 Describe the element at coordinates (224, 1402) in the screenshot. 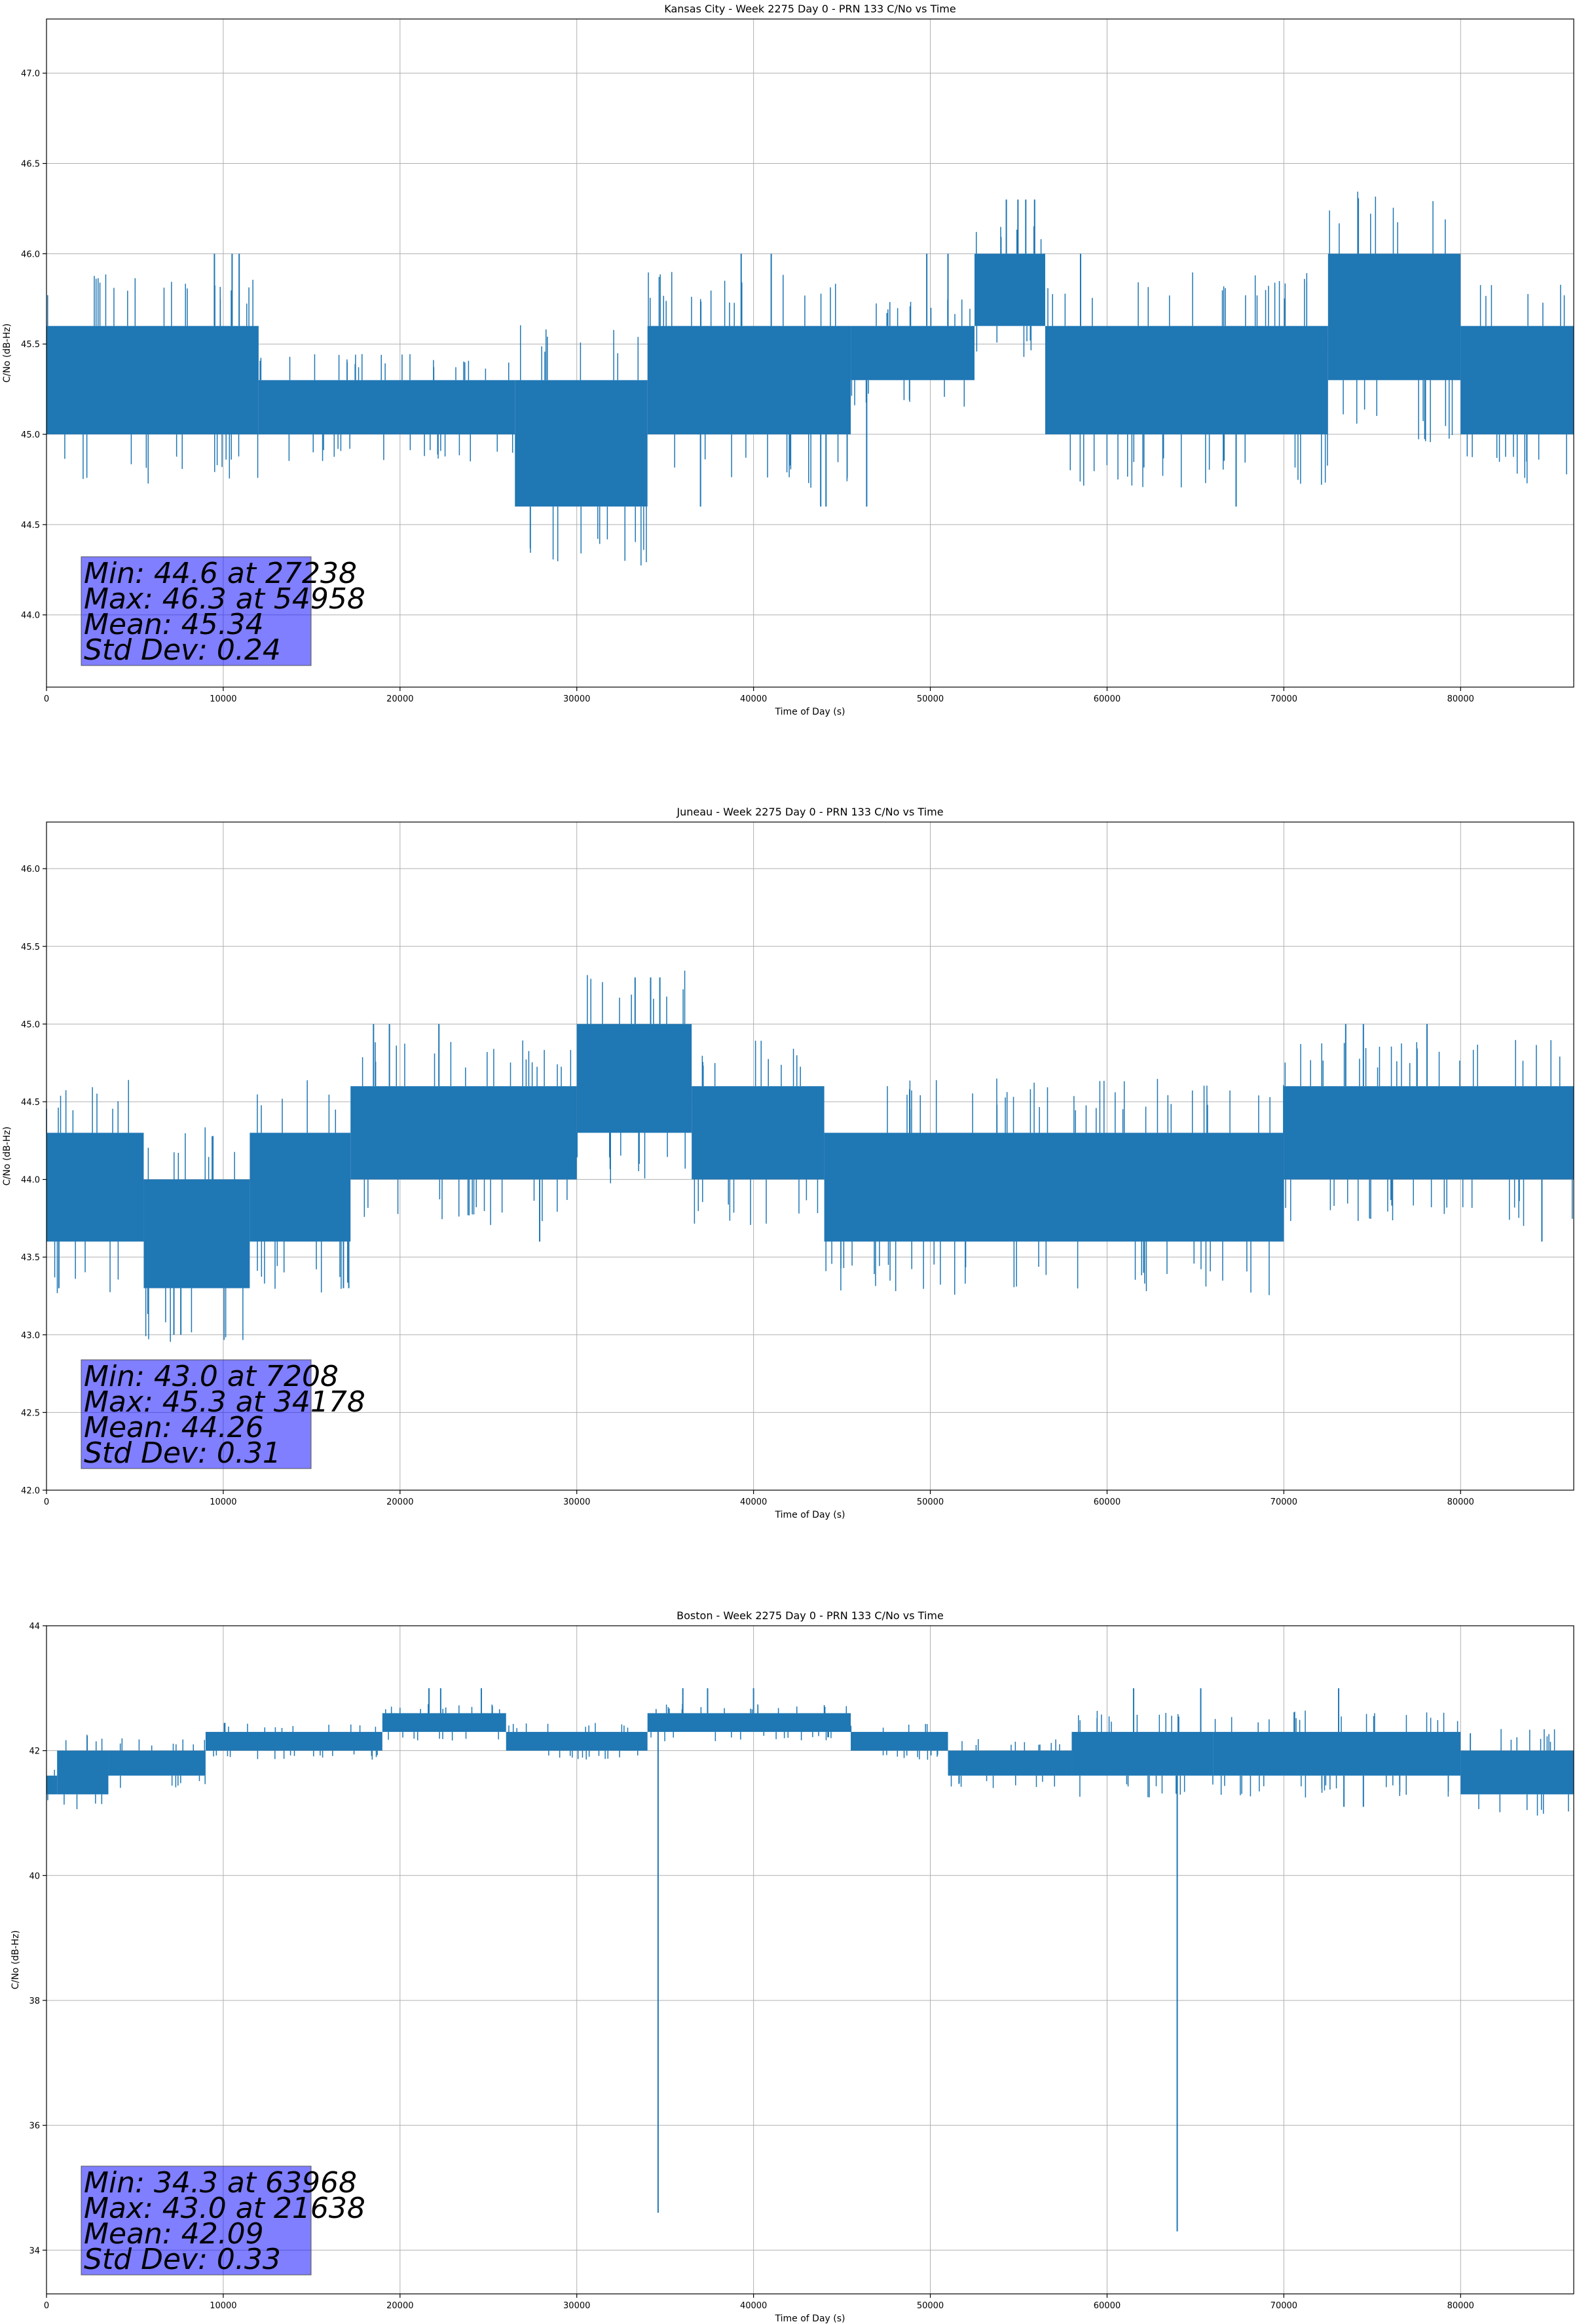

I see `stats-max: Max: 45.3 at 34178` at that location.